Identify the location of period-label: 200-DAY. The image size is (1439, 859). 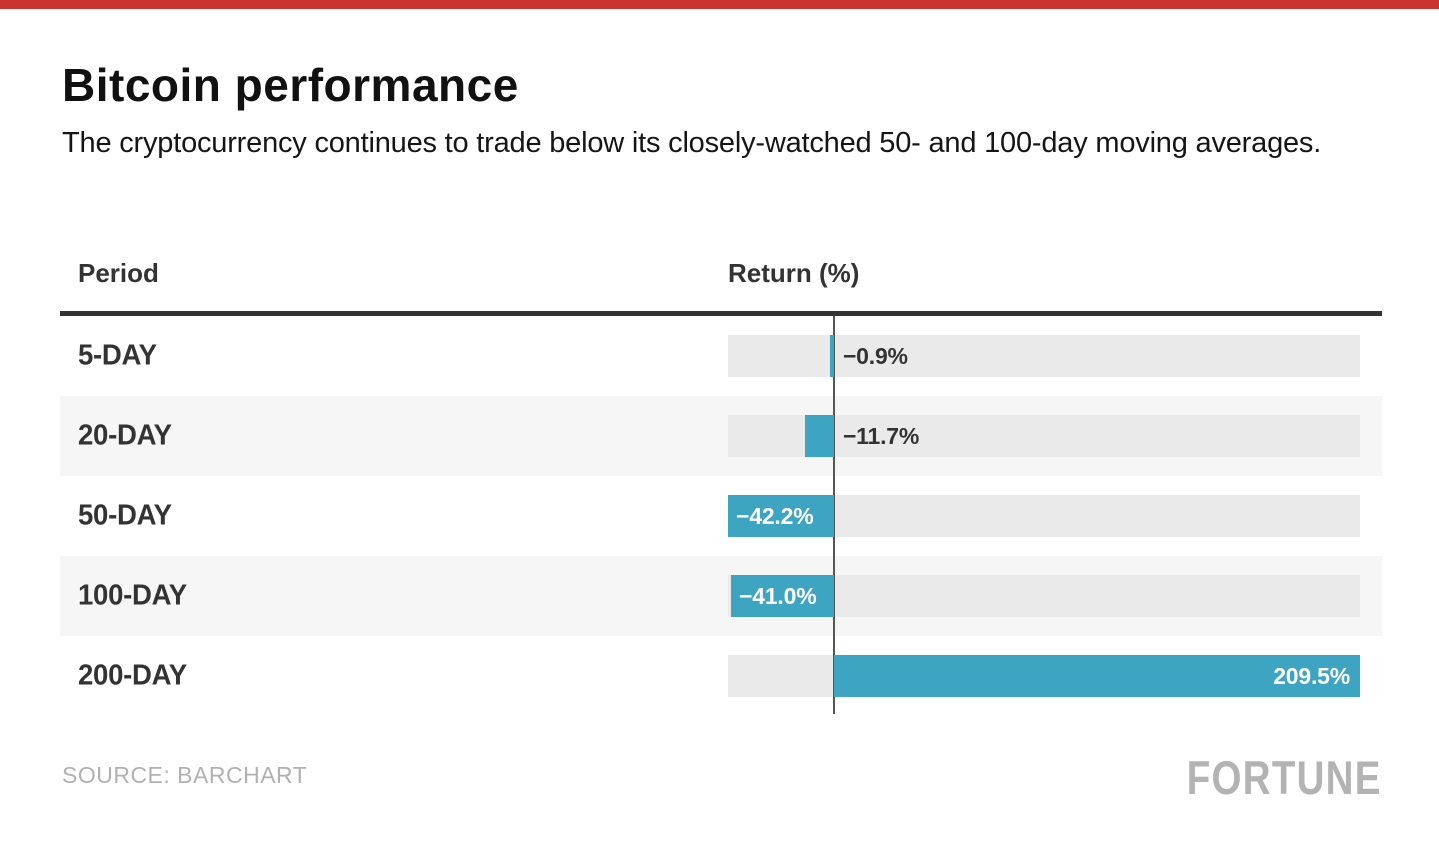
(132, 675).